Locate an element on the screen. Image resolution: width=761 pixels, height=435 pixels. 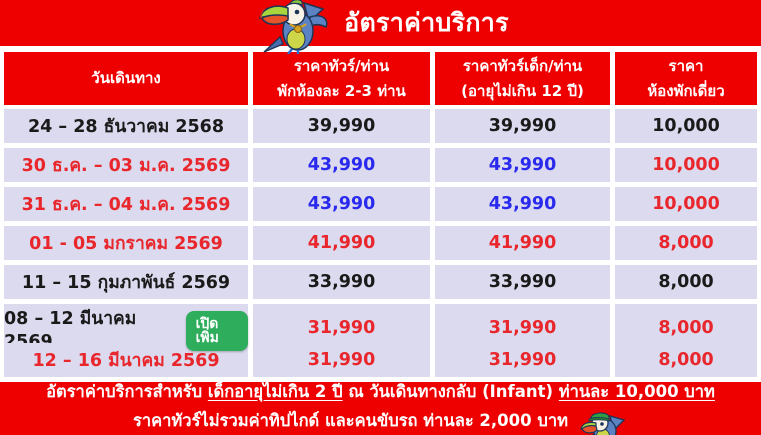
column-header-label: พักห้องละ 2-3 ท่าน is located at coordinates (341, 90).